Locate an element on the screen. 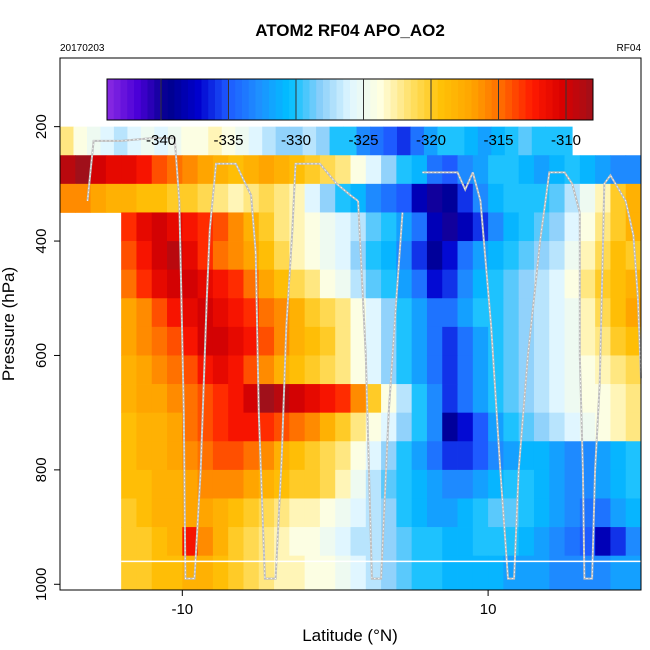  date-label: 20170203 is located at coordinates (82, 48).